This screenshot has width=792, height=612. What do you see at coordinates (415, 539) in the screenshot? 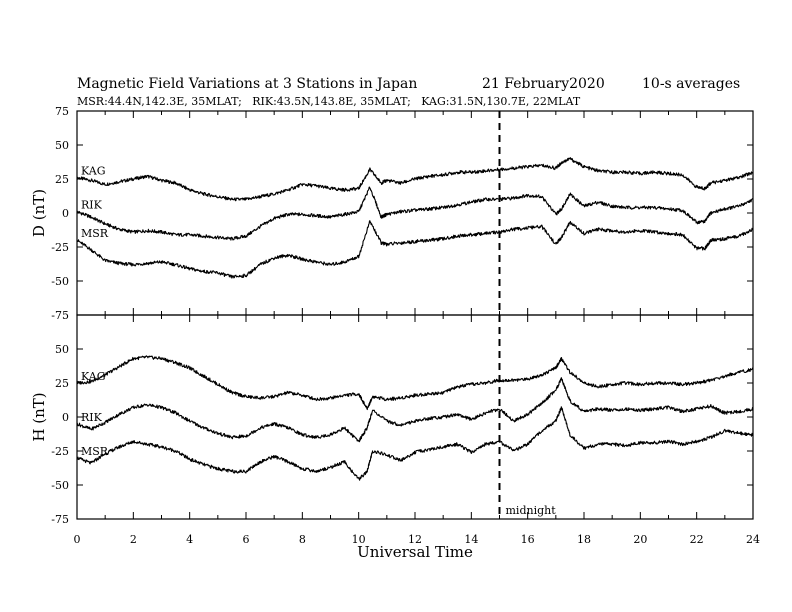
I see `x-tick-label: 12` at bounding box center [415, 539].